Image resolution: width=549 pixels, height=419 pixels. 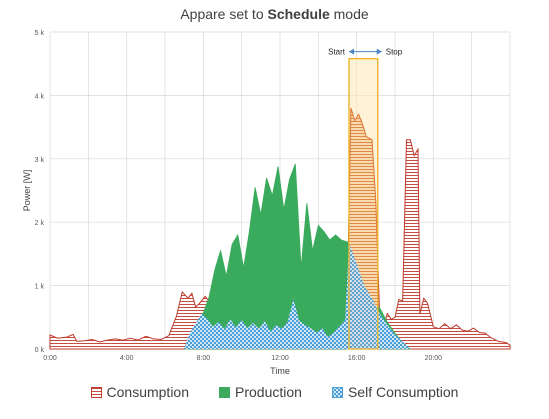 I want to click on x-tick-label: 20:00, so click(x=434, y=358).